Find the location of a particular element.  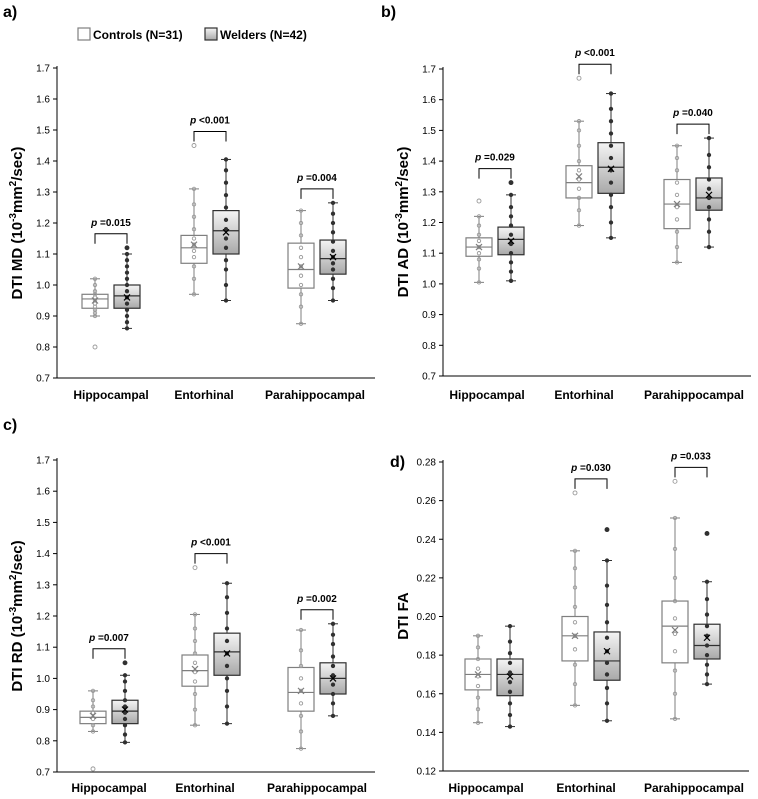

pvalue-label: p =0.040 is located at coordinates (692, 113).